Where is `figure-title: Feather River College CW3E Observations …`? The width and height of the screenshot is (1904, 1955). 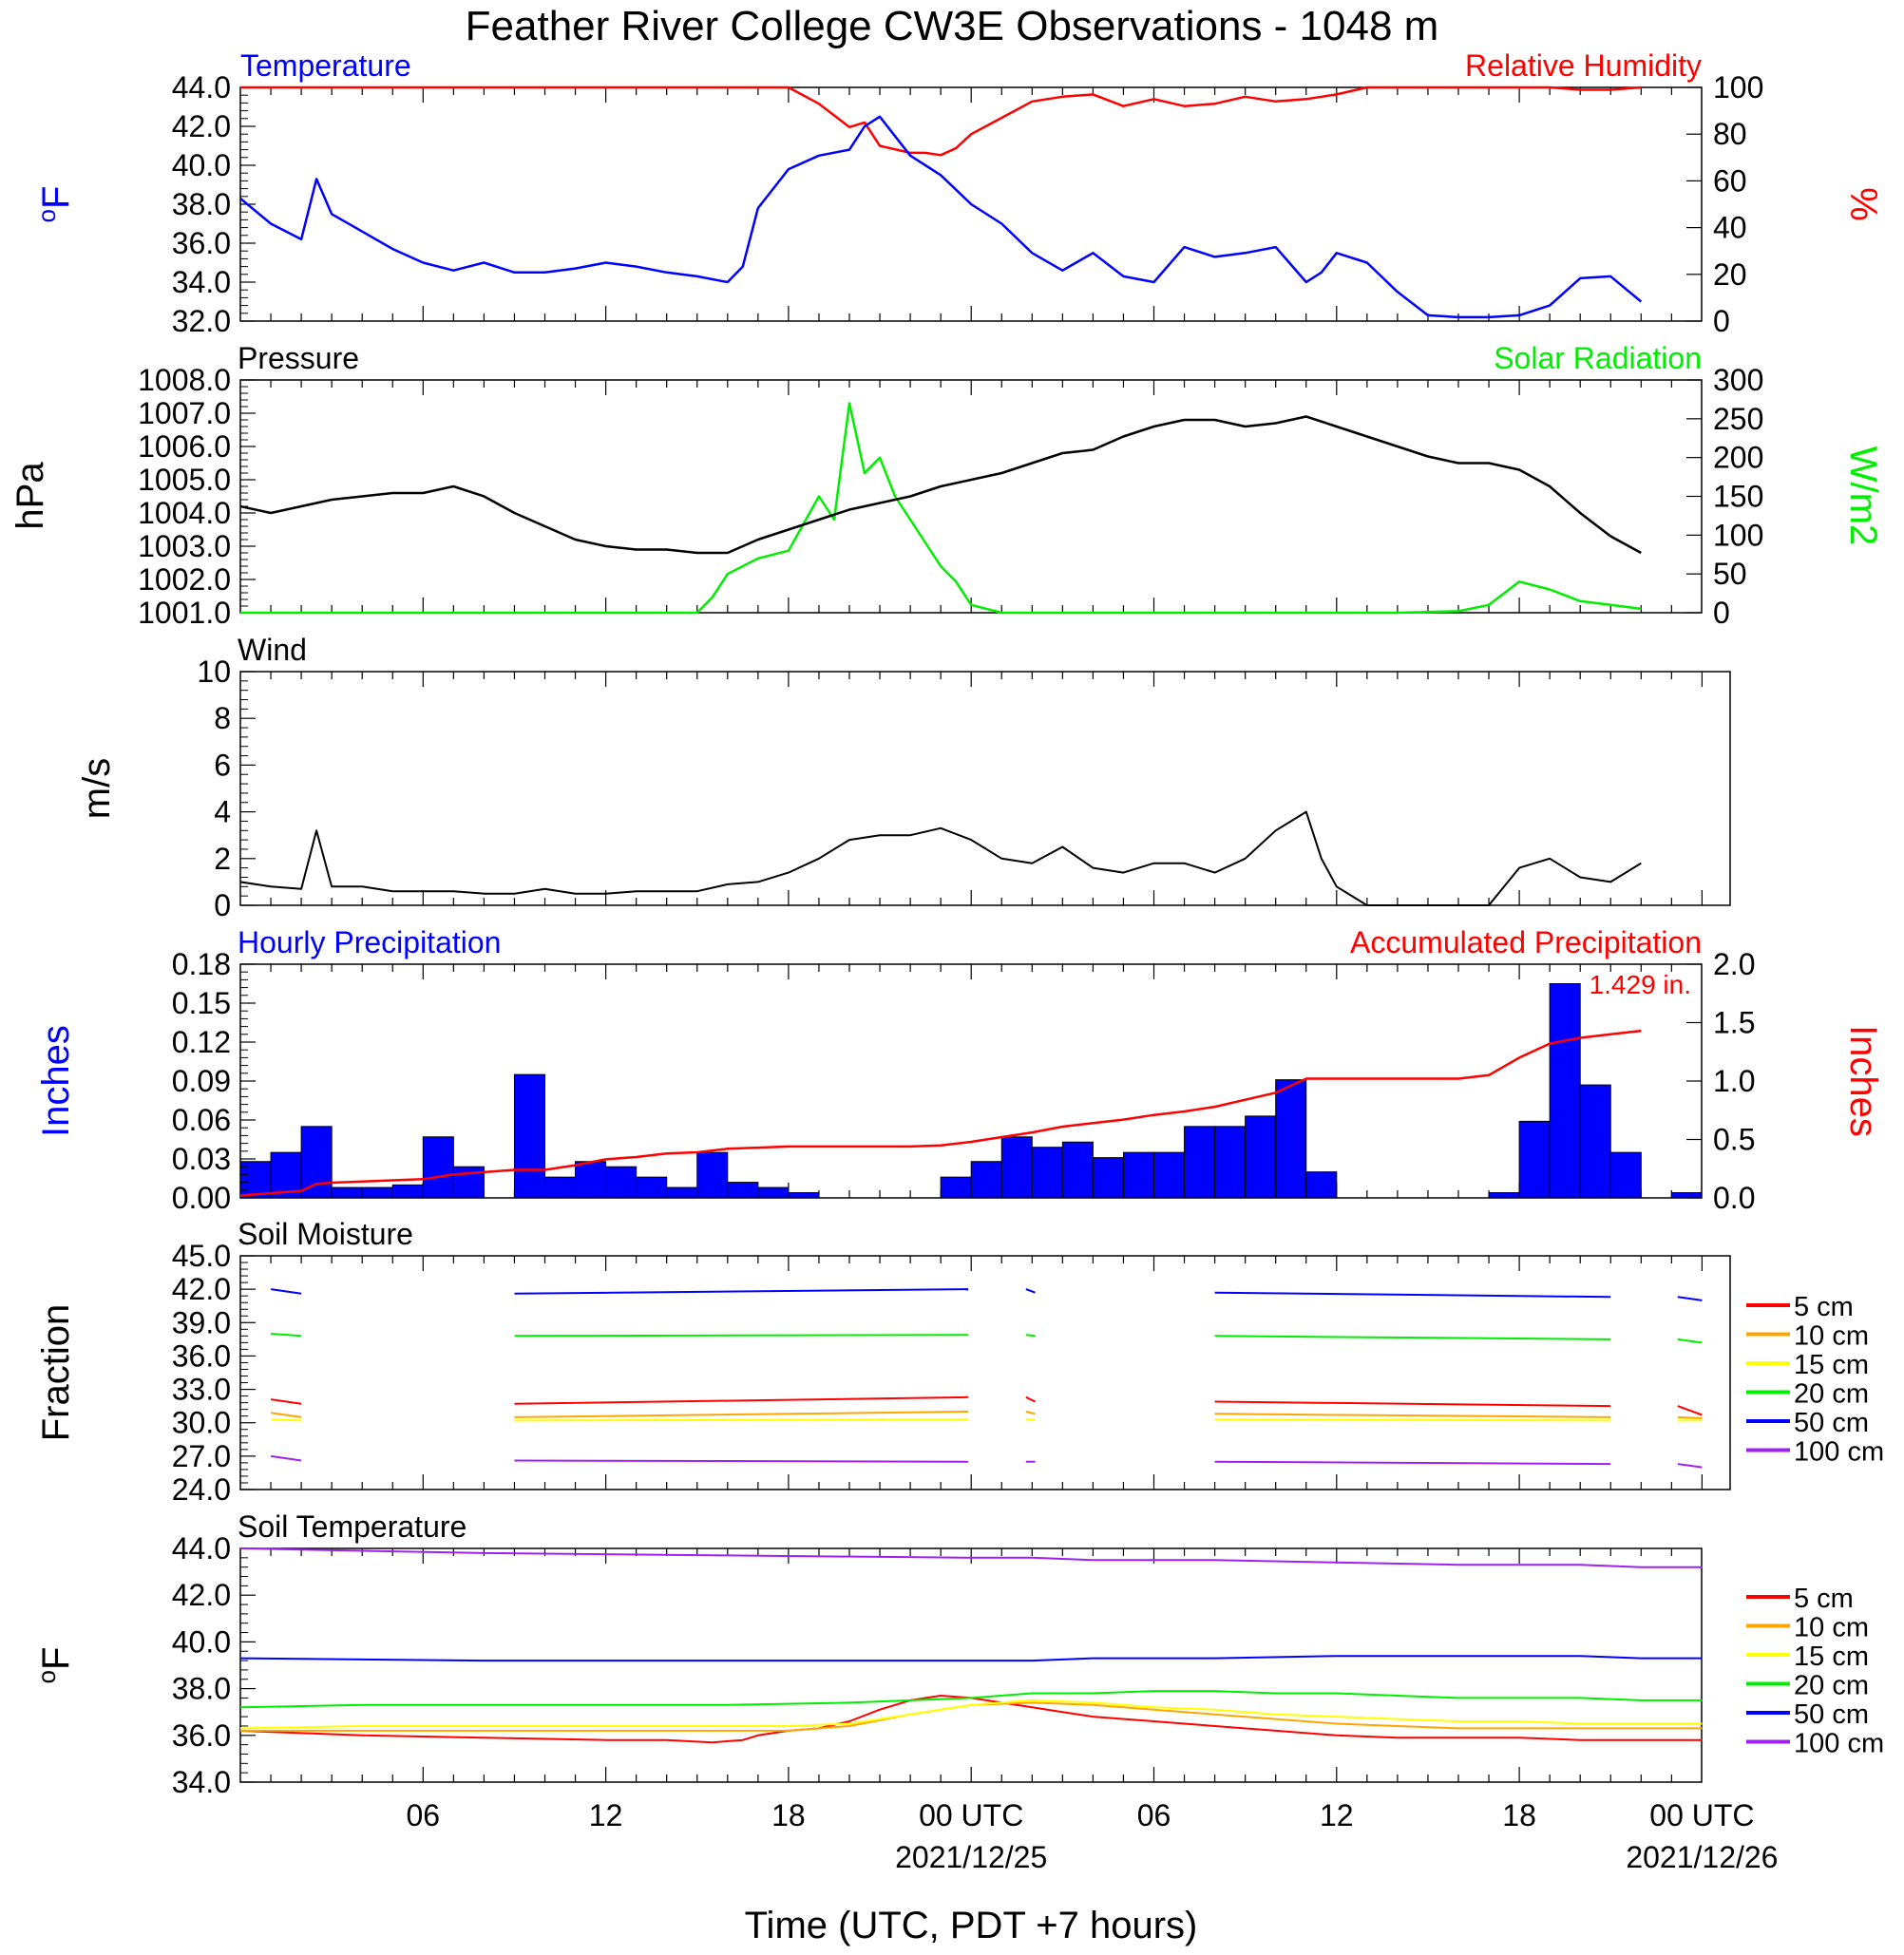 figure-title: Feather River College CW3E Observations … is located at coordinates (952, 26).